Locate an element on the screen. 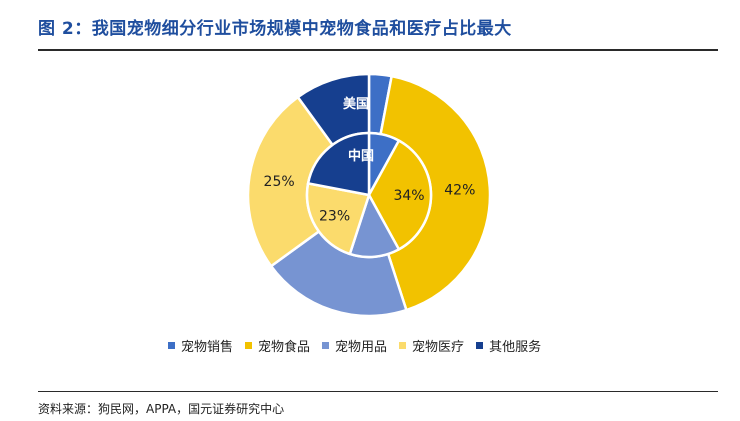 The width and height of the screenshot is (740, 421). legend-label: 其他服务 is located at coordinates (515, 347).